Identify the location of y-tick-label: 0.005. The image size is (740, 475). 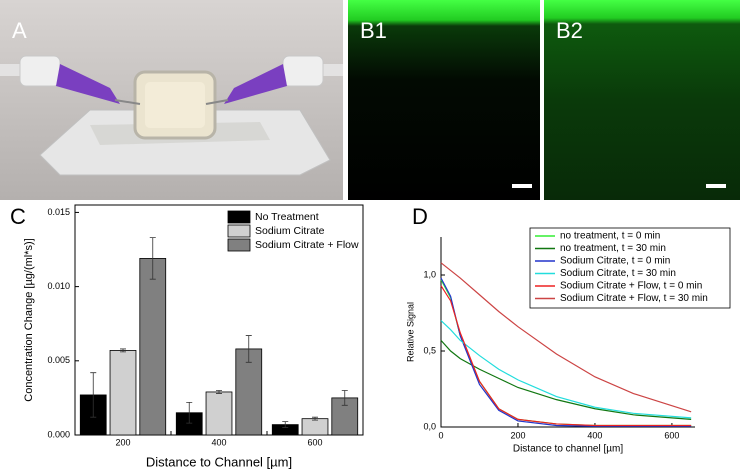
(58, 360).